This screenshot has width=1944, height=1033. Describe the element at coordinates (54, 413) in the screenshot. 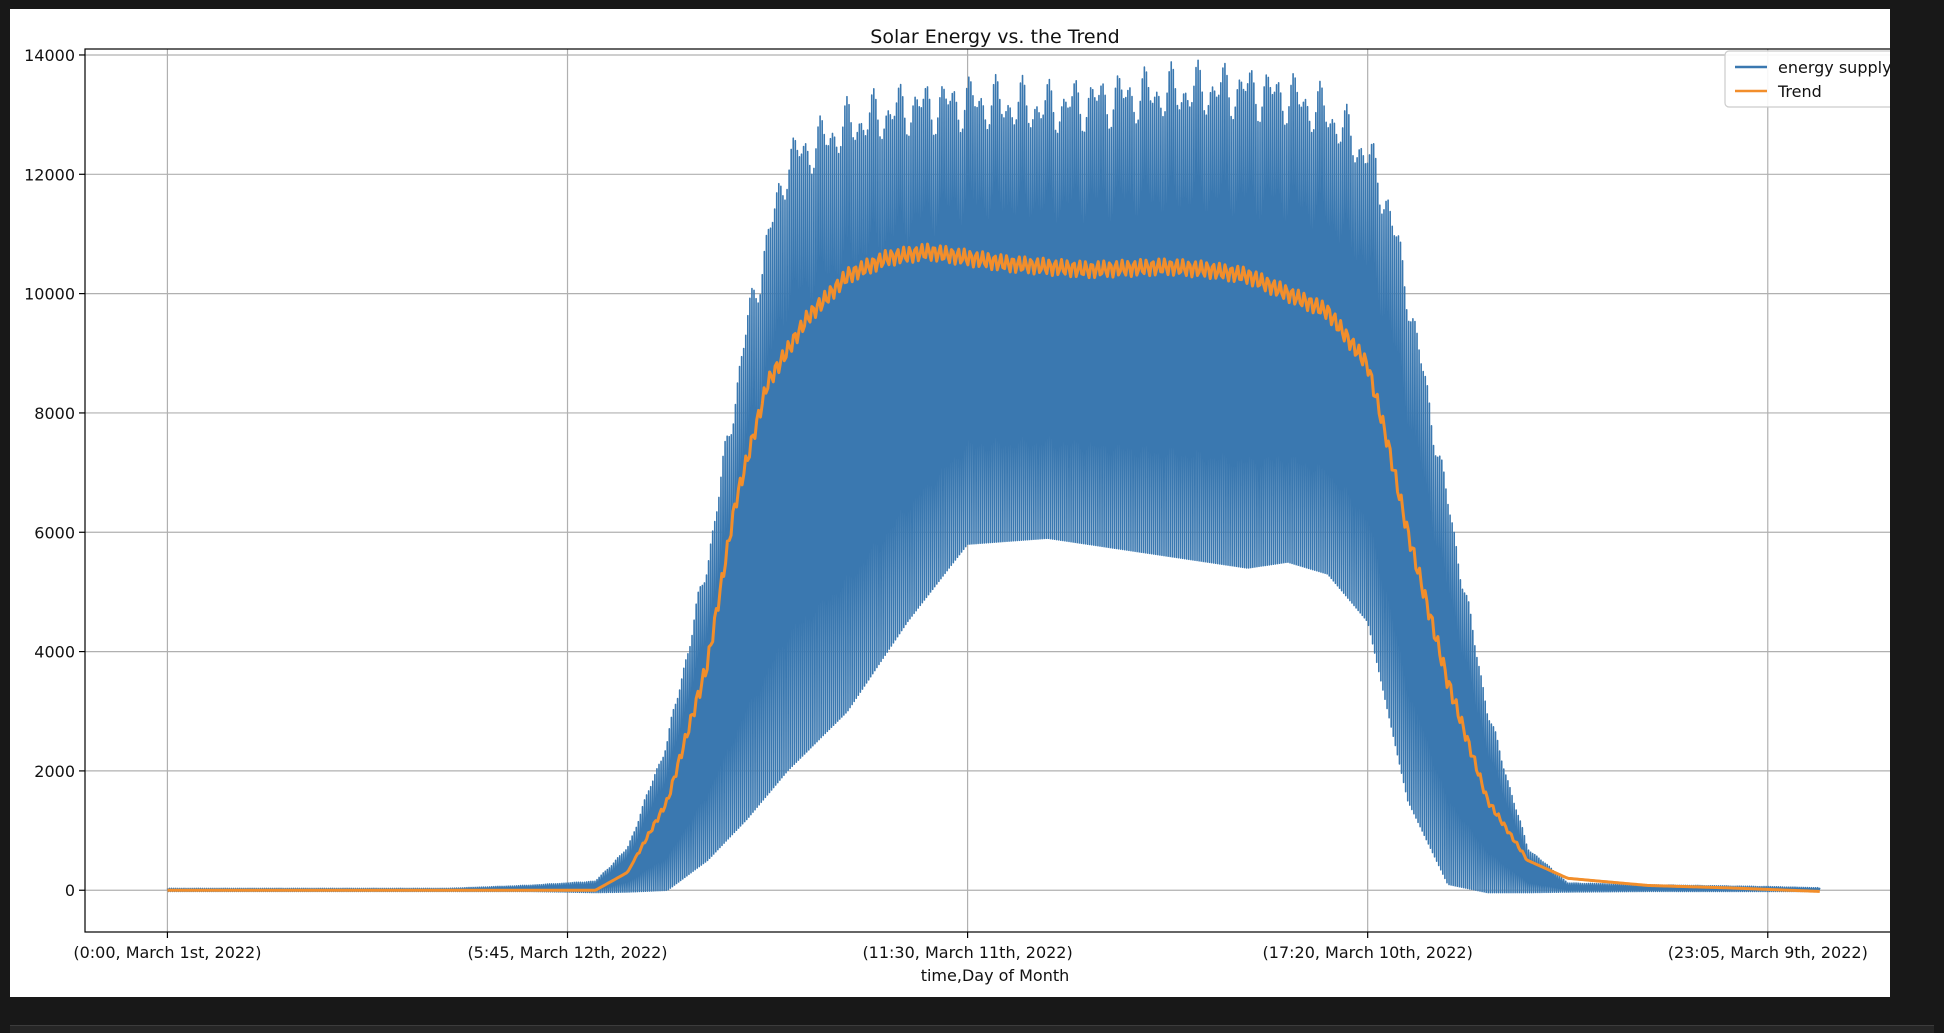

I see `y-tick-label: 8000` at that location.